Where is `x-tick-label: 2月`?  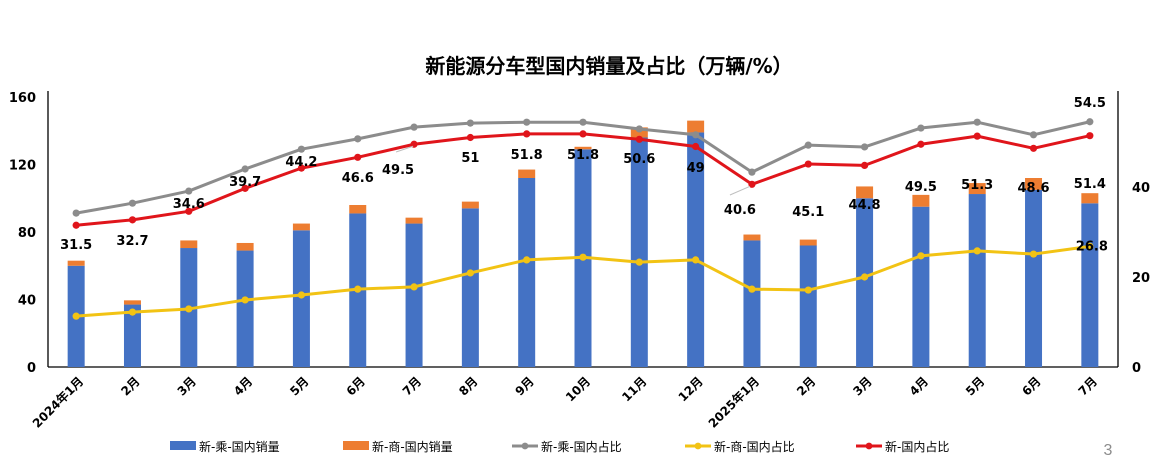 x-tick-label: 2月 is located at coordinates (130, 386).